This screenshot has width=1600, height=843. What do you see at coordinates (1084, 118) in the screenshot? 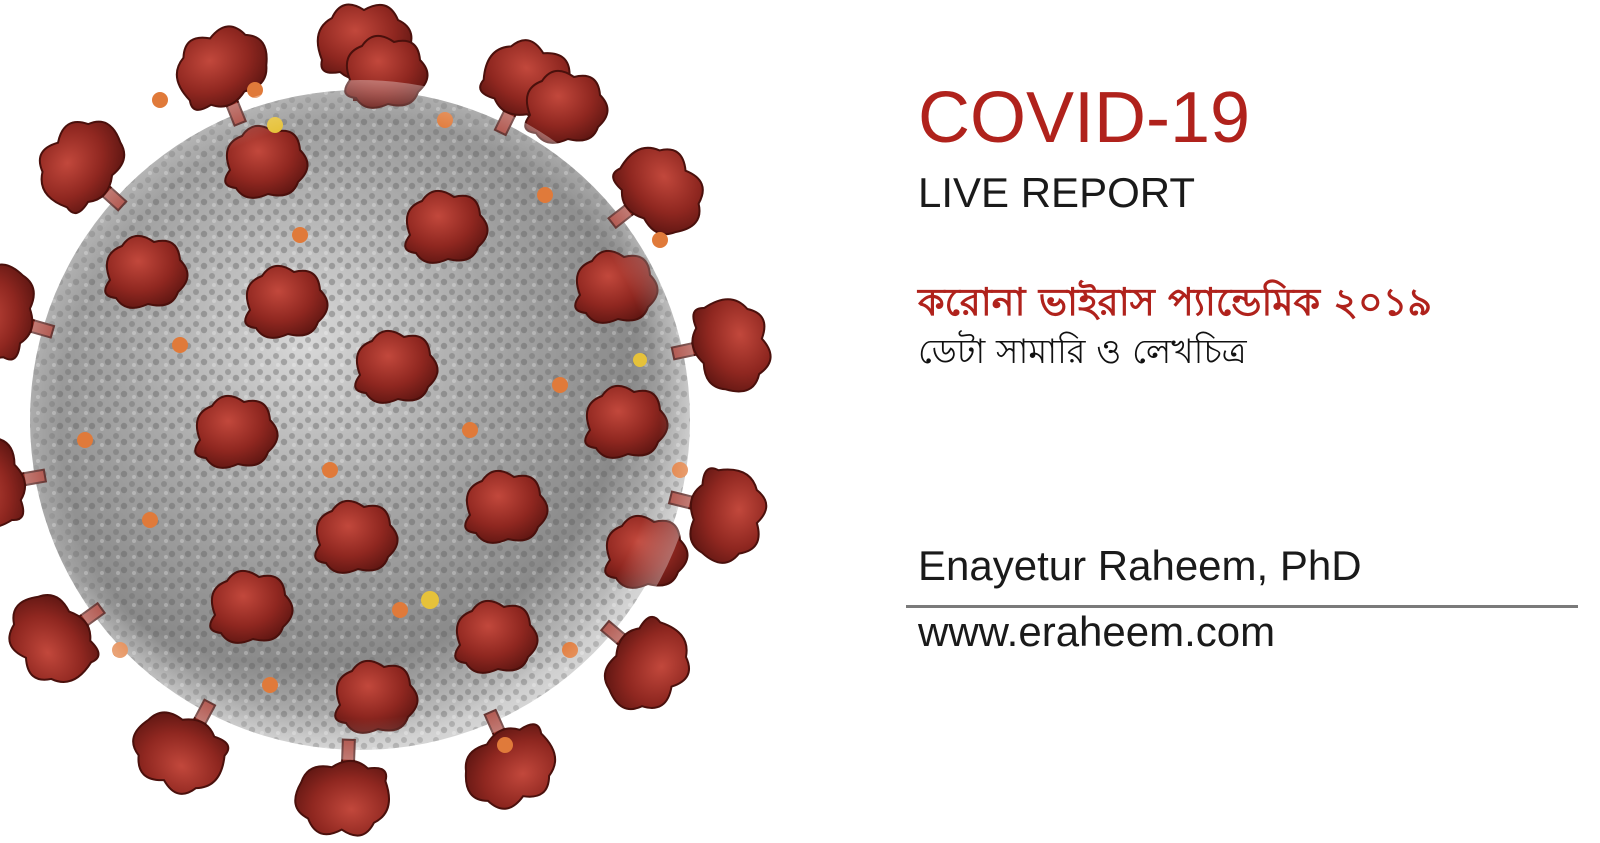
I see `report-title: COVID-19` at bounding box center [1084, 118].